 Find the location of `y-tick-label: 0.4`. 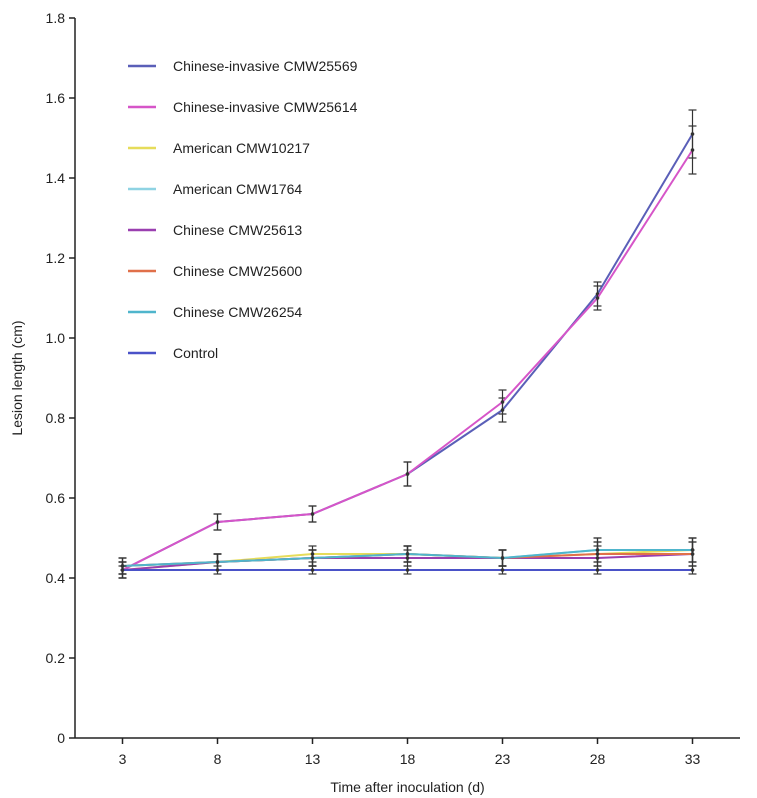

y-tick-label: 0.4 is located at coordinates (56, 578).